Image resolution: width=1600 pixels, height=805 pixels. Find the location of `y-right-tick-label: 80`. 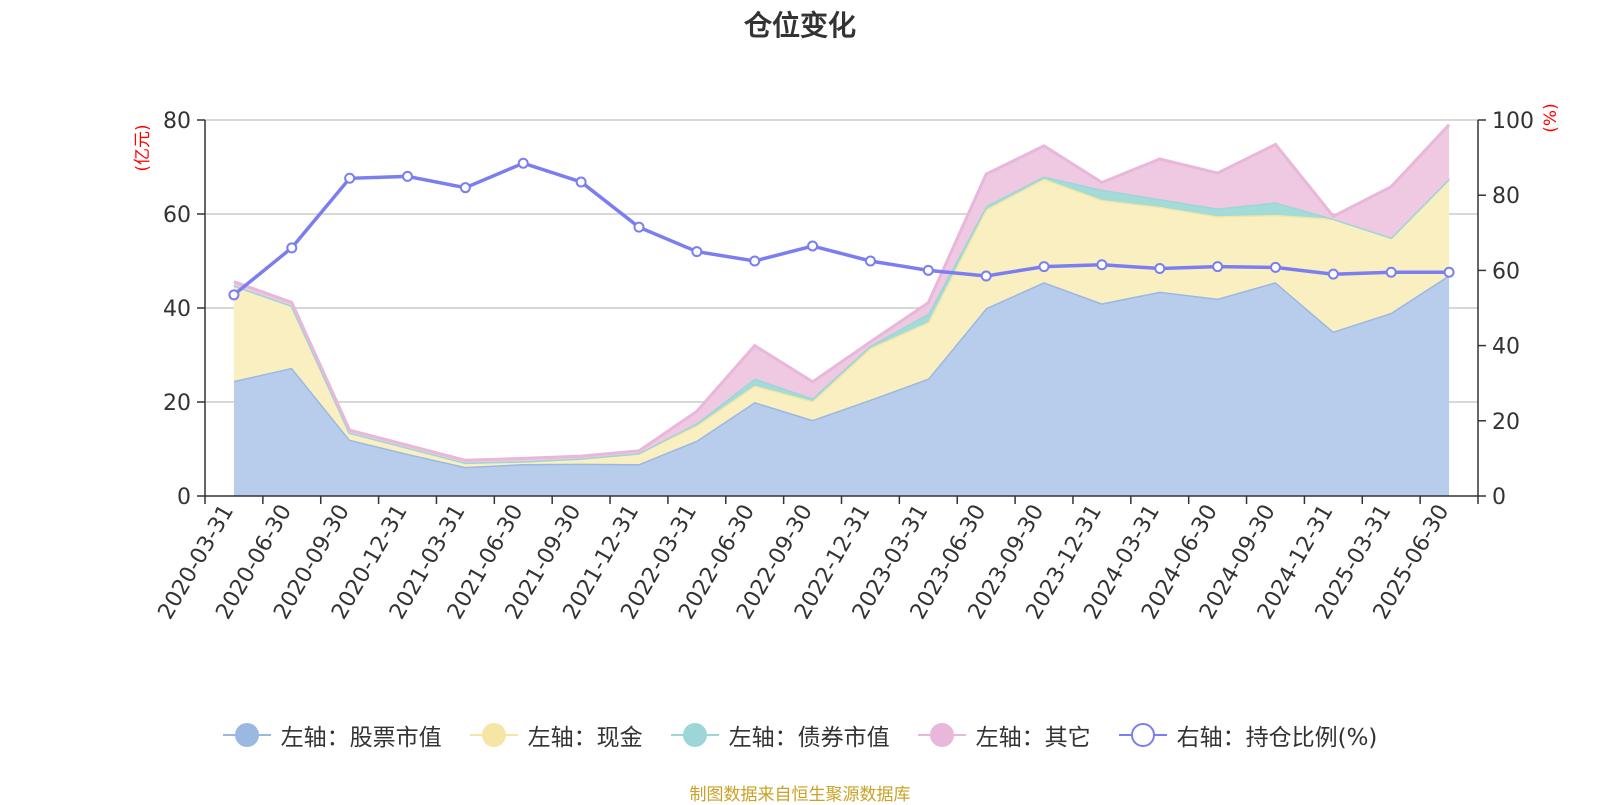

y-right-tick-label: 80 is located at coordinates (1506, 196).